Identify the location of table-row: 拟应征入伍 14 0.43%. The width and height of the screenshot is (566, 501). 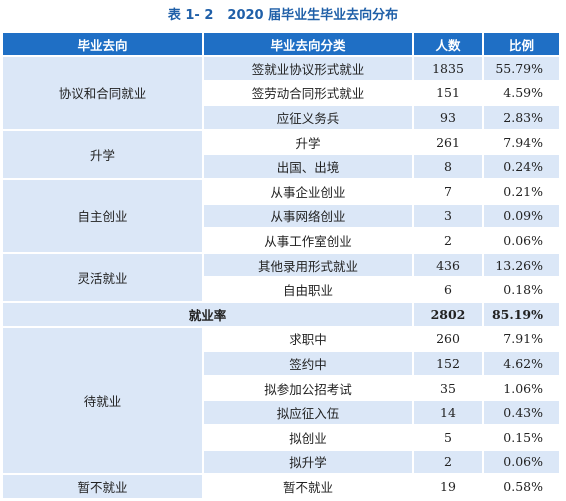
(282, 413).